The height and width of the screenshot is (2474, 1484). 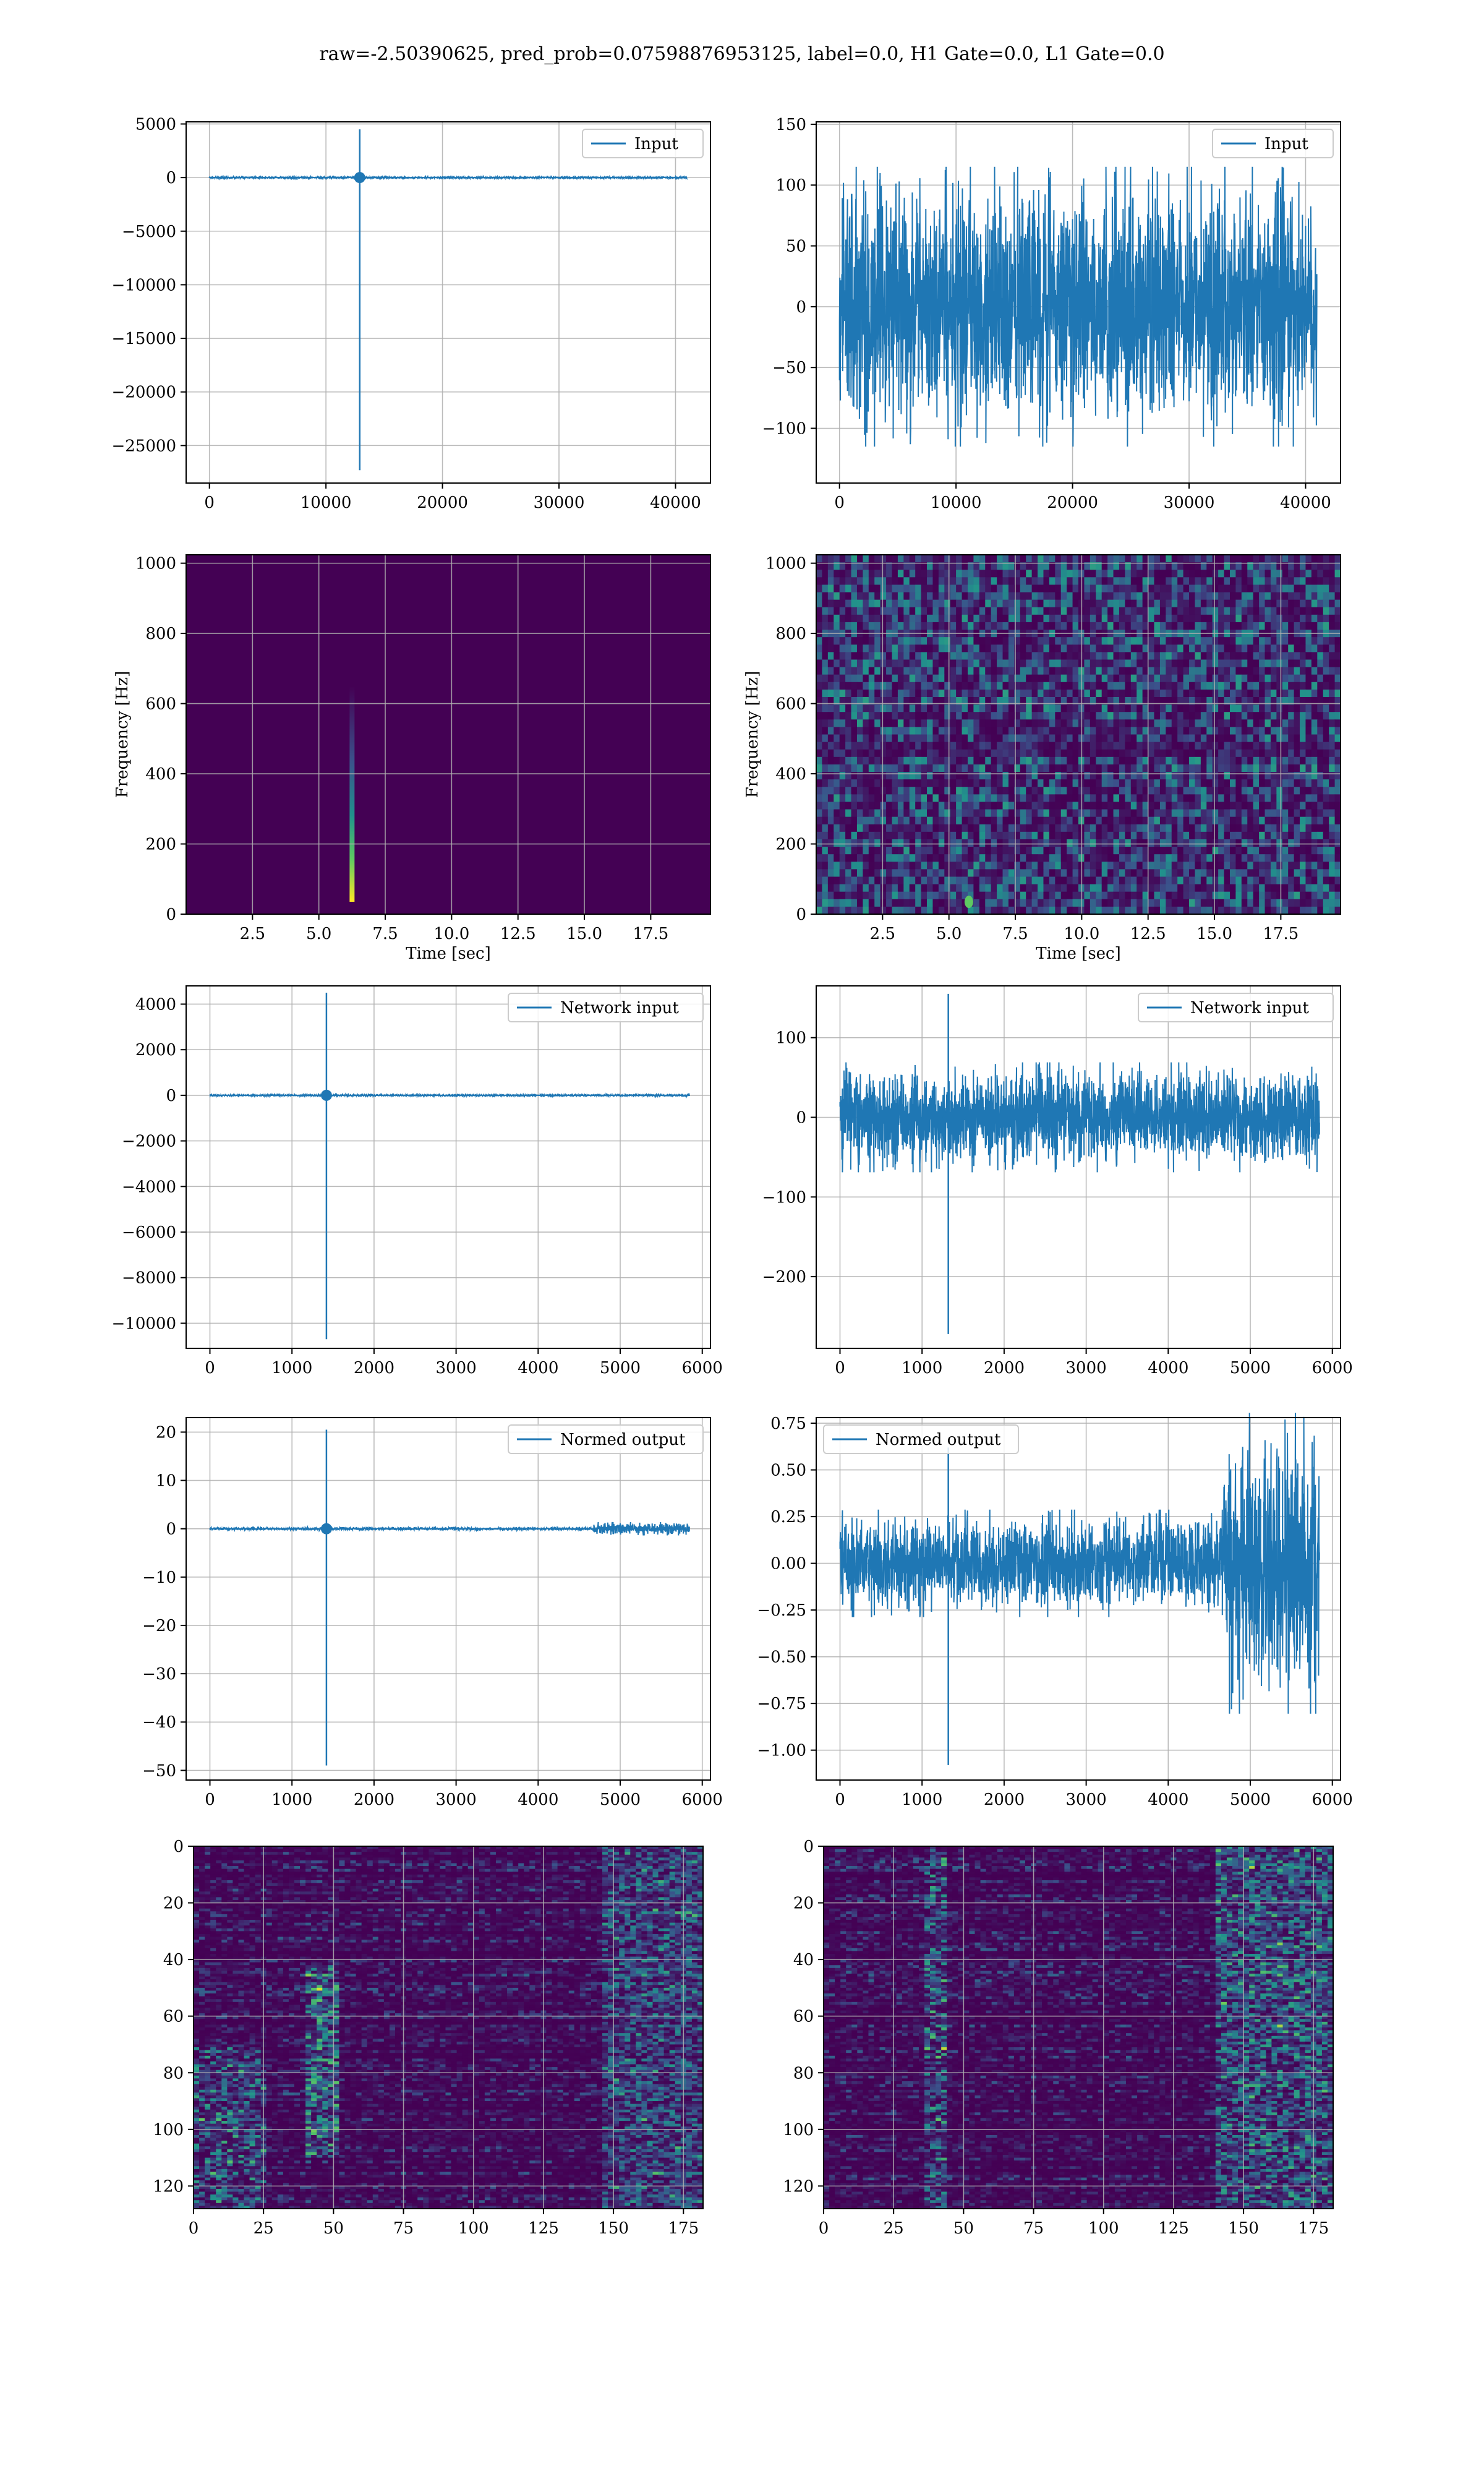 I want to click on y-tick-label: −5000, so click(x=149, y=232).